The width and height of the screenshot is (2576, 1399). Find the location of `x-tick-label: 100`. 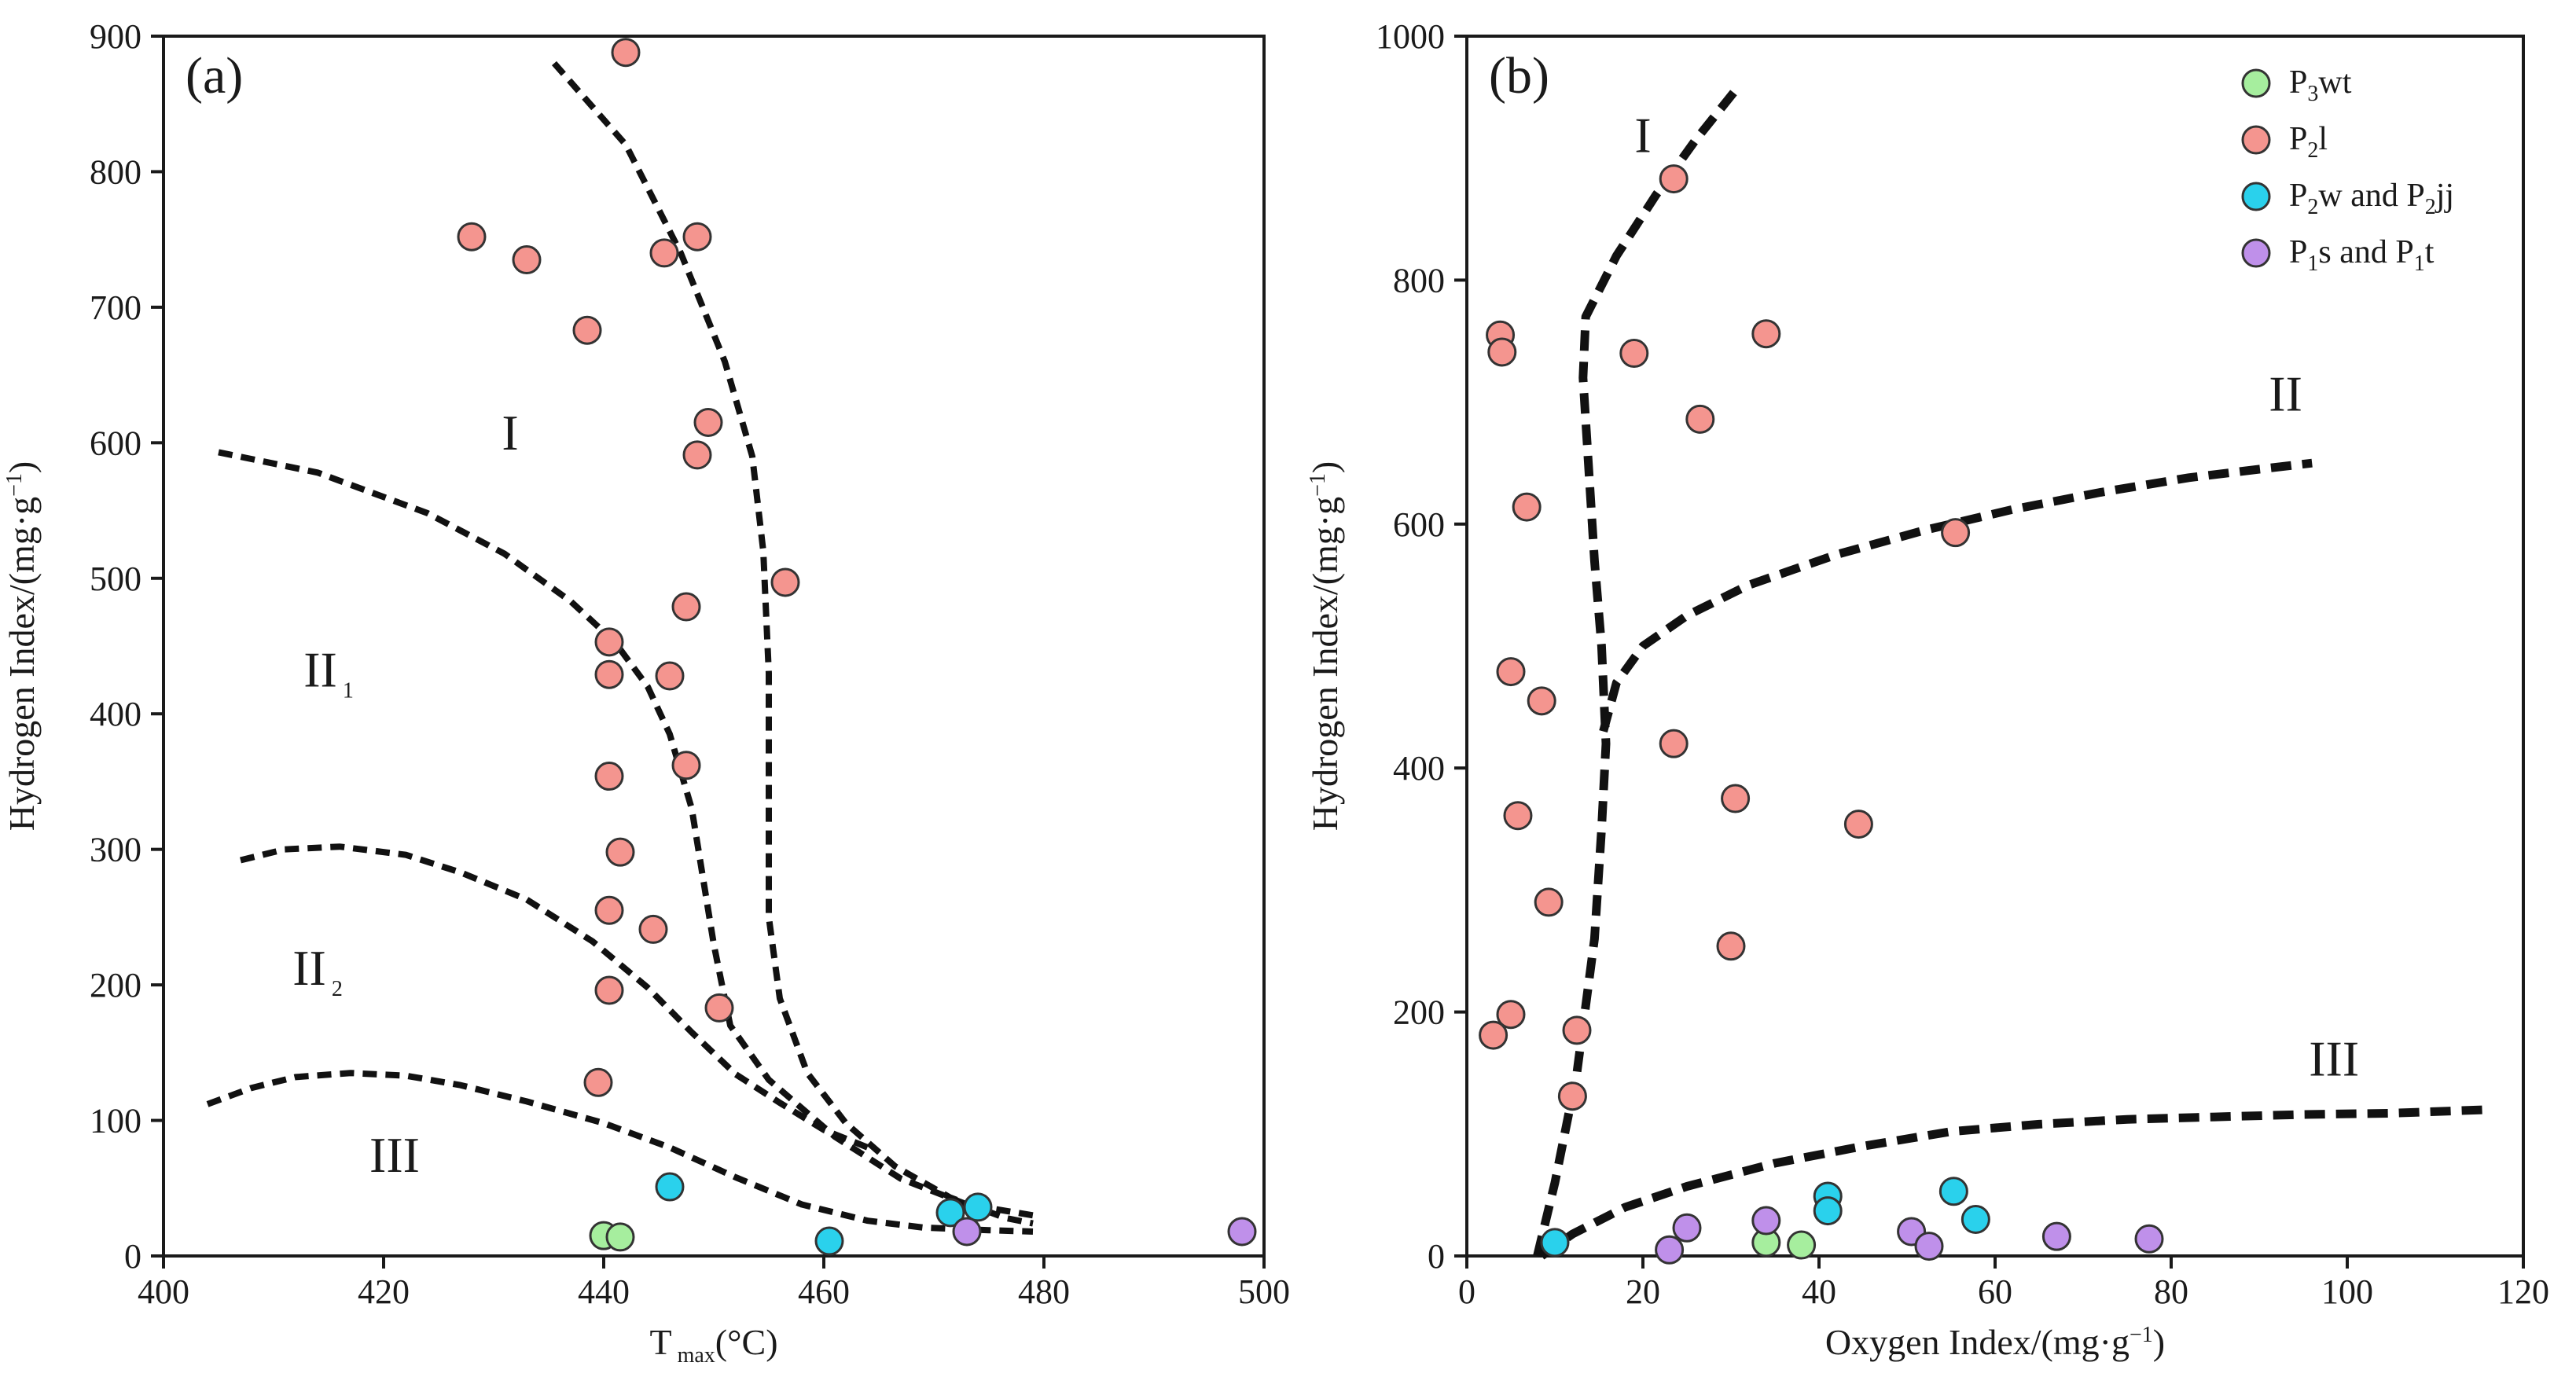

x-tick-label: 100 is located at coordinates (2347, 1291).